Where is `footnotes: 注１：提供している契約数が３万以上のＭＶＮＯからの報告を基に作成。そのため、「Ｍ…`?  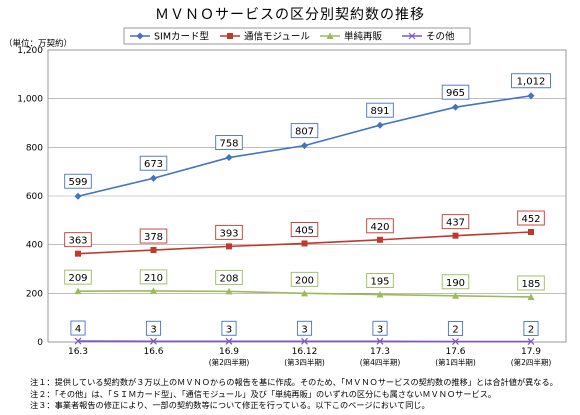
footnotes: 注１：提供している契約数が３万以上のＭＶＮＯからの報告を基に作成。そのため、「Ｍ… is located at coordinates (302, 394).